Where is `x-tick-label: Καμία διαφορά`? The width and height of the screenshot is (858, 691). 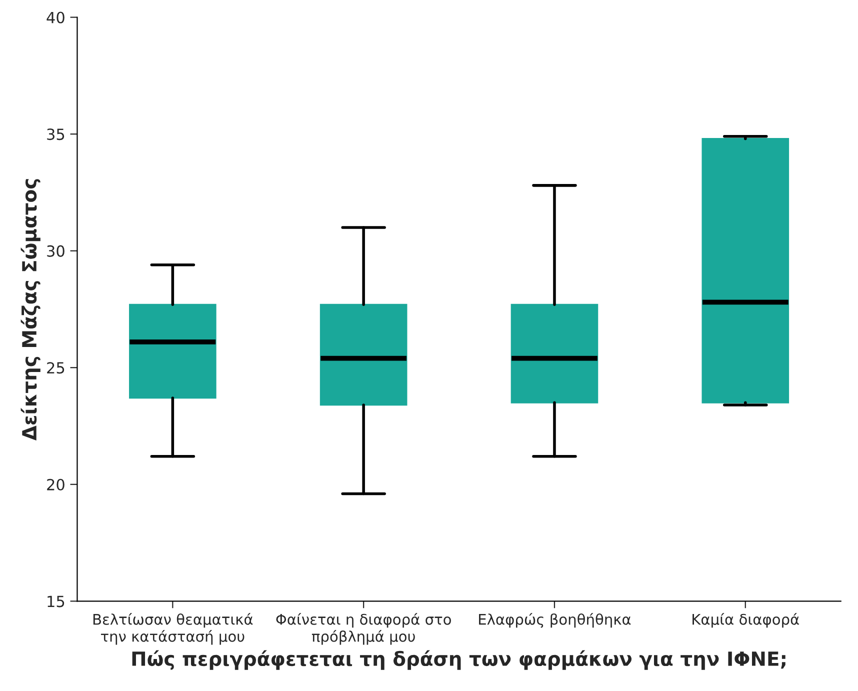 x-tick-label: Καμία διαφορά is located at coordinates (745, 620).